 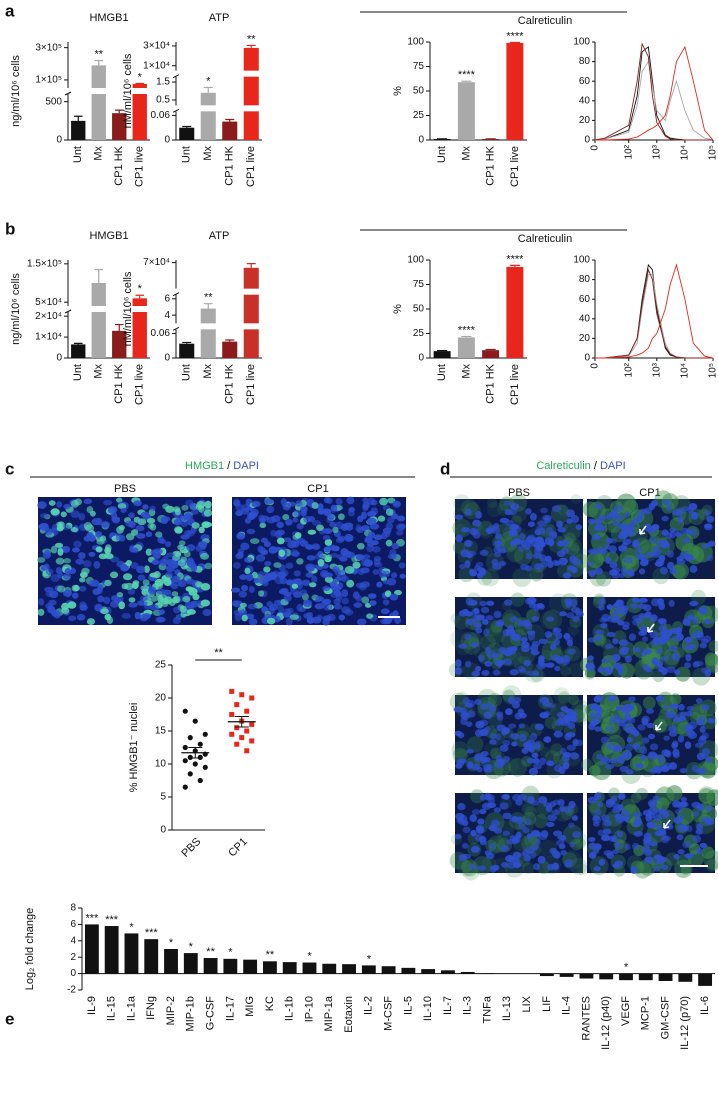 I want to click on y-axis-label: nM/ml/10⁶ cells, so click(x=128, y=90).